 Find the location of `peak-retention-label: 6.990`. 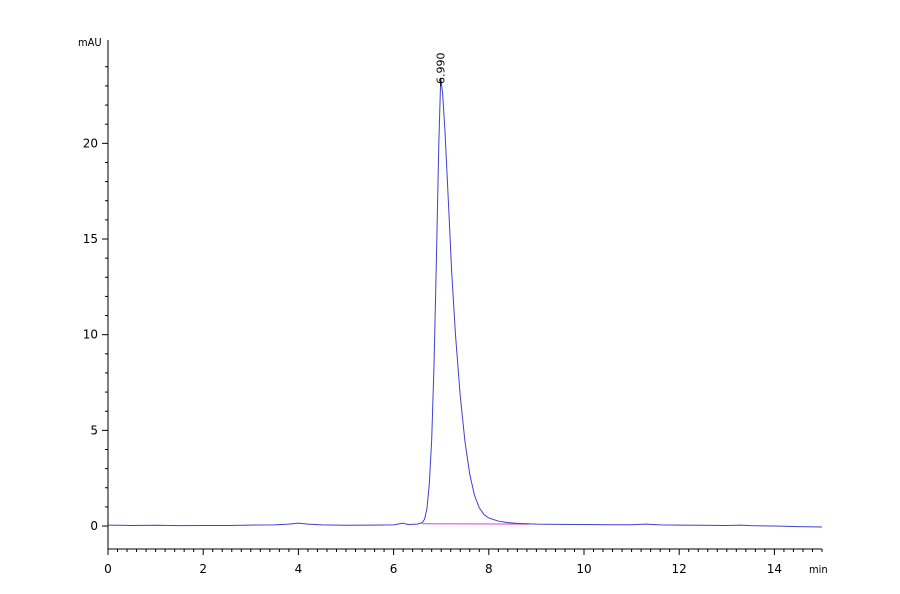

peak-retention-label: 6.990 is located at coordinates (441, 69).